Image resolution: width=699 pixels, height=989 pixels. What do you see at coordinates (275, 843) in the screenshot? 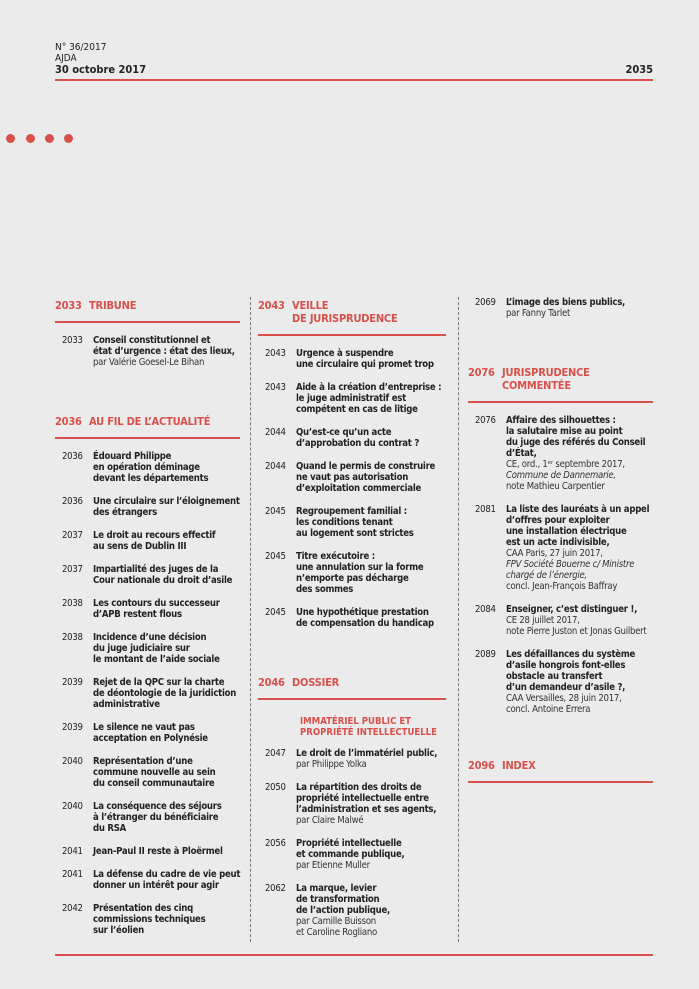
I see `entry-page: 2056` at bounding box center [275, 843].